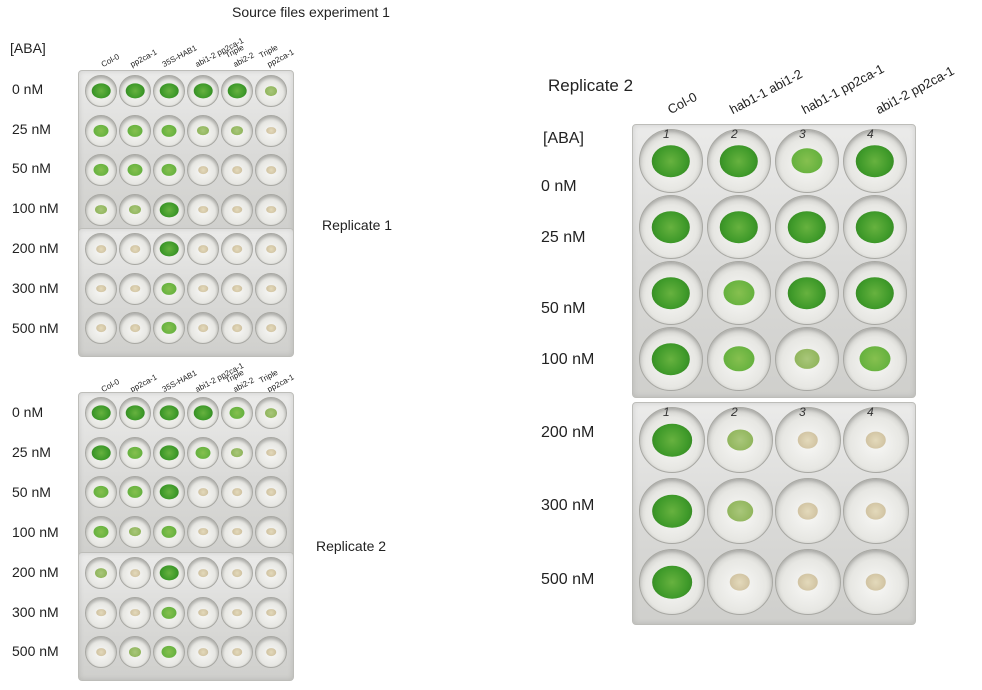 This screenshot has height=690, width=982. I want to click on concentration-label: 25 nM, so click(31, 129).